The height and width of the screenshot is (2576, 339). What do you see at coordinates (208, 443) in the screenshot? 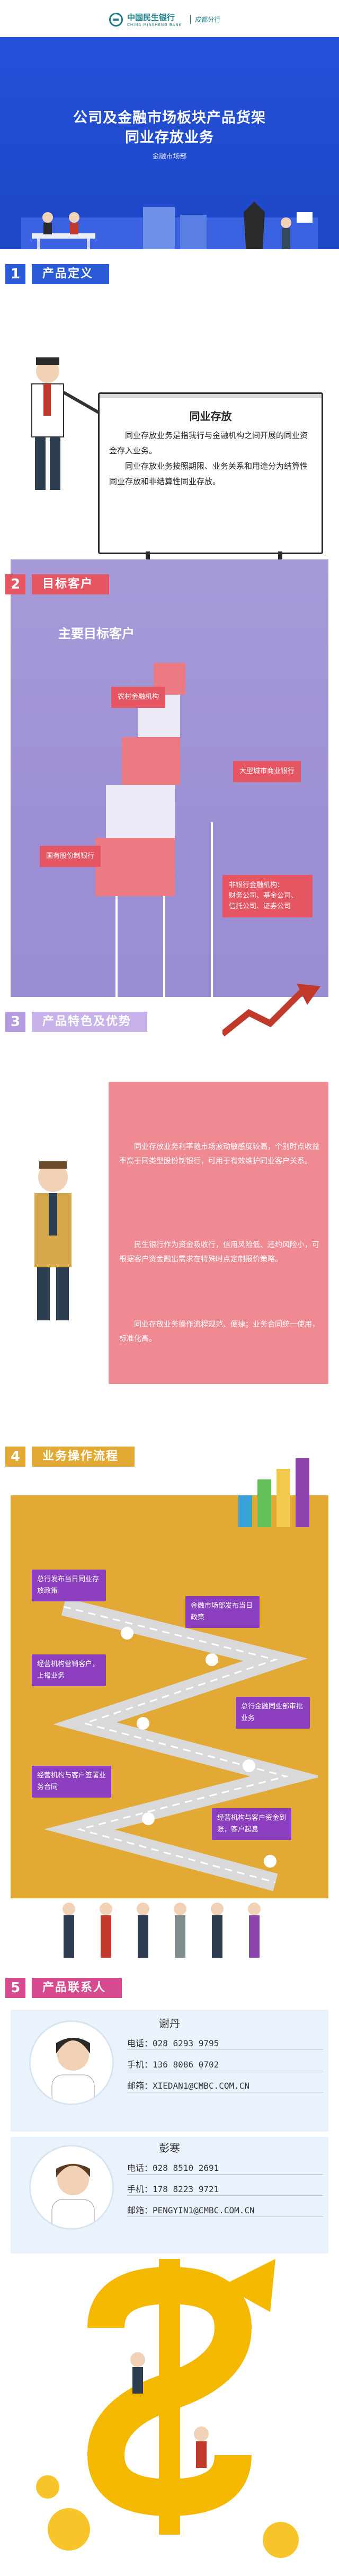
I see `definition-paragraph-1: 同业存放业务是指我行与金融机构之间开展的同业资金存入业务。` at bounding box center [208, 443].